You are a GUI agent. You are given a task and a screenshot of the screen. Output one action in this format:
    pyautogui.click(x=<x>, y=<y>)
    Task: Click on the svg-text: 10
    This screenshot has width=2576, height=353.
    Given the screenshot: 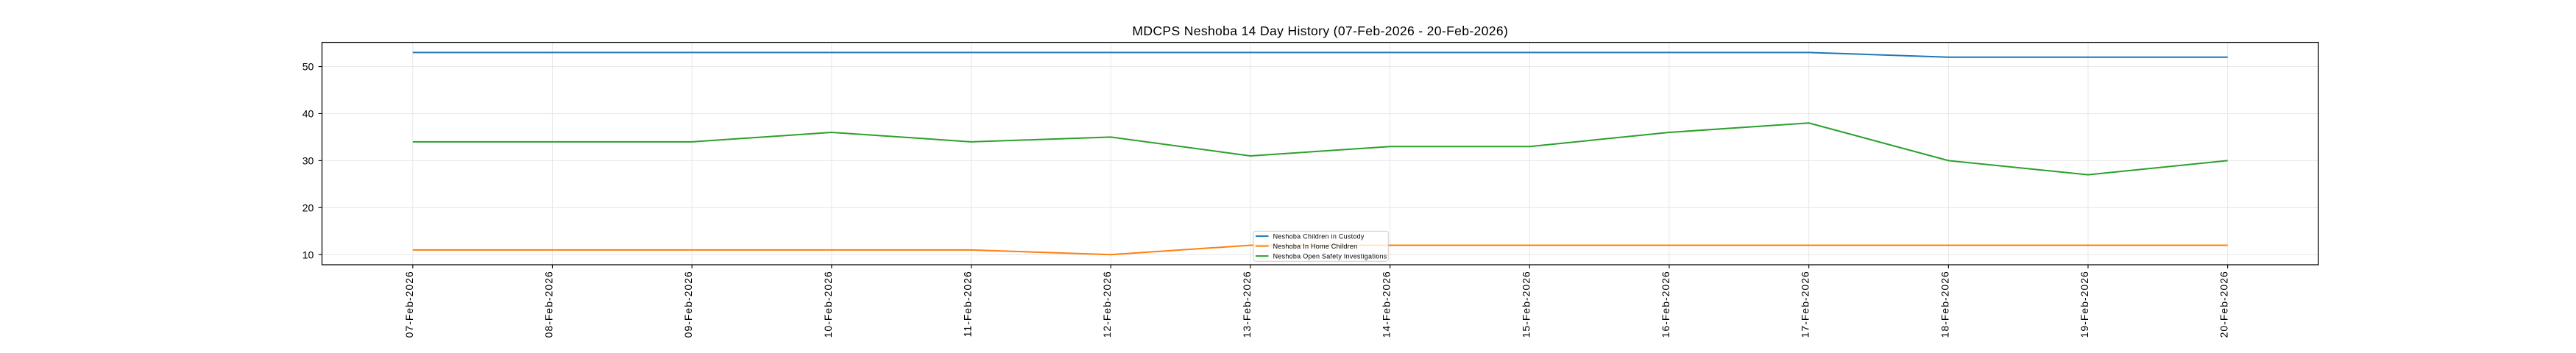 What is the action you would take?
    pyautogui.click(x=308, y=255)
    